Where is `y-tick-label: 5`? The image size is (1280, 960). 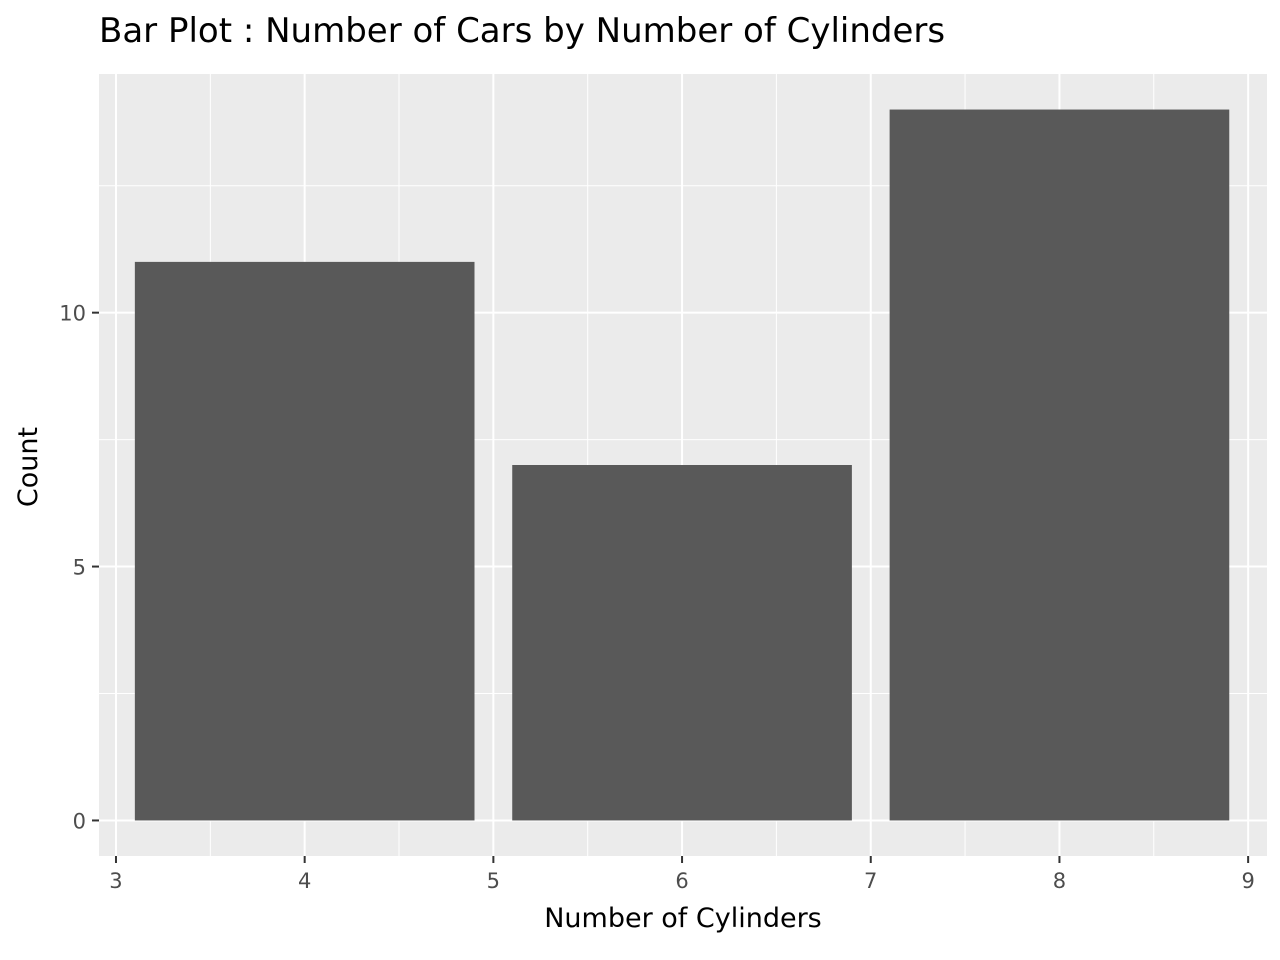
y-tick-label: 5 is located at coordinates (79, 568).